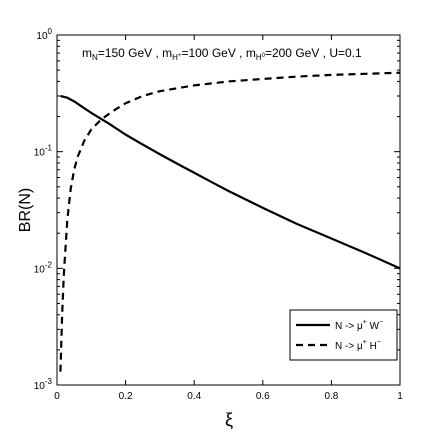 This screenshot has height=436, width=442. Describe the element at coordinates (400, 396) in the screenshot. I see `x-tick-label: 1` at that location.